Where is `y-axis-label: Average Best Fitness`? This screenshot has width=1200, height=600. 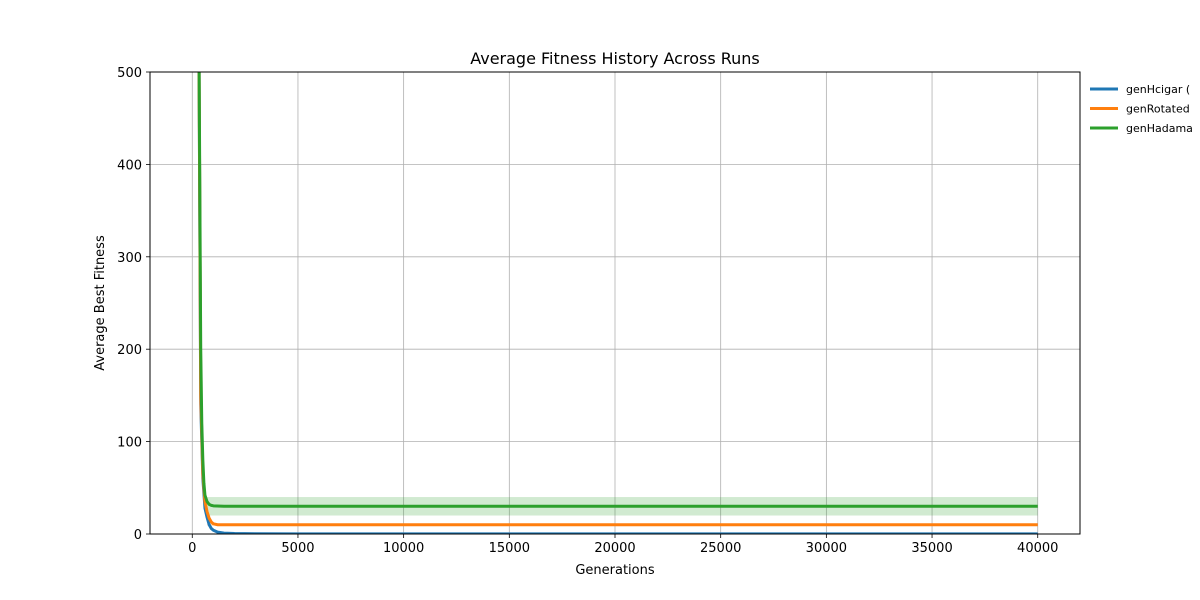 y-axis-label: Average Best Fitness is located at coordinates (100, 303).